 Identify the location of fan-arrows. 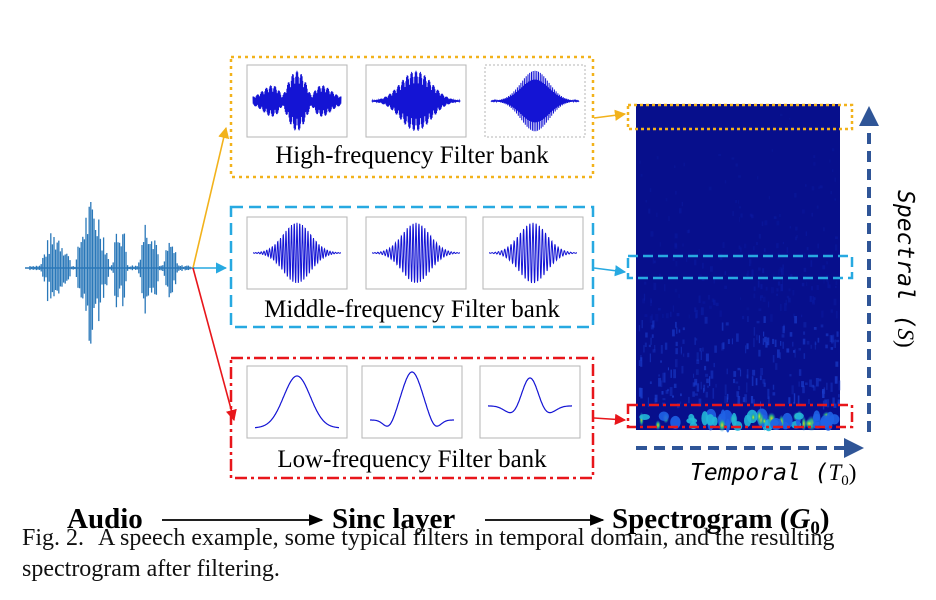
(214, 274).